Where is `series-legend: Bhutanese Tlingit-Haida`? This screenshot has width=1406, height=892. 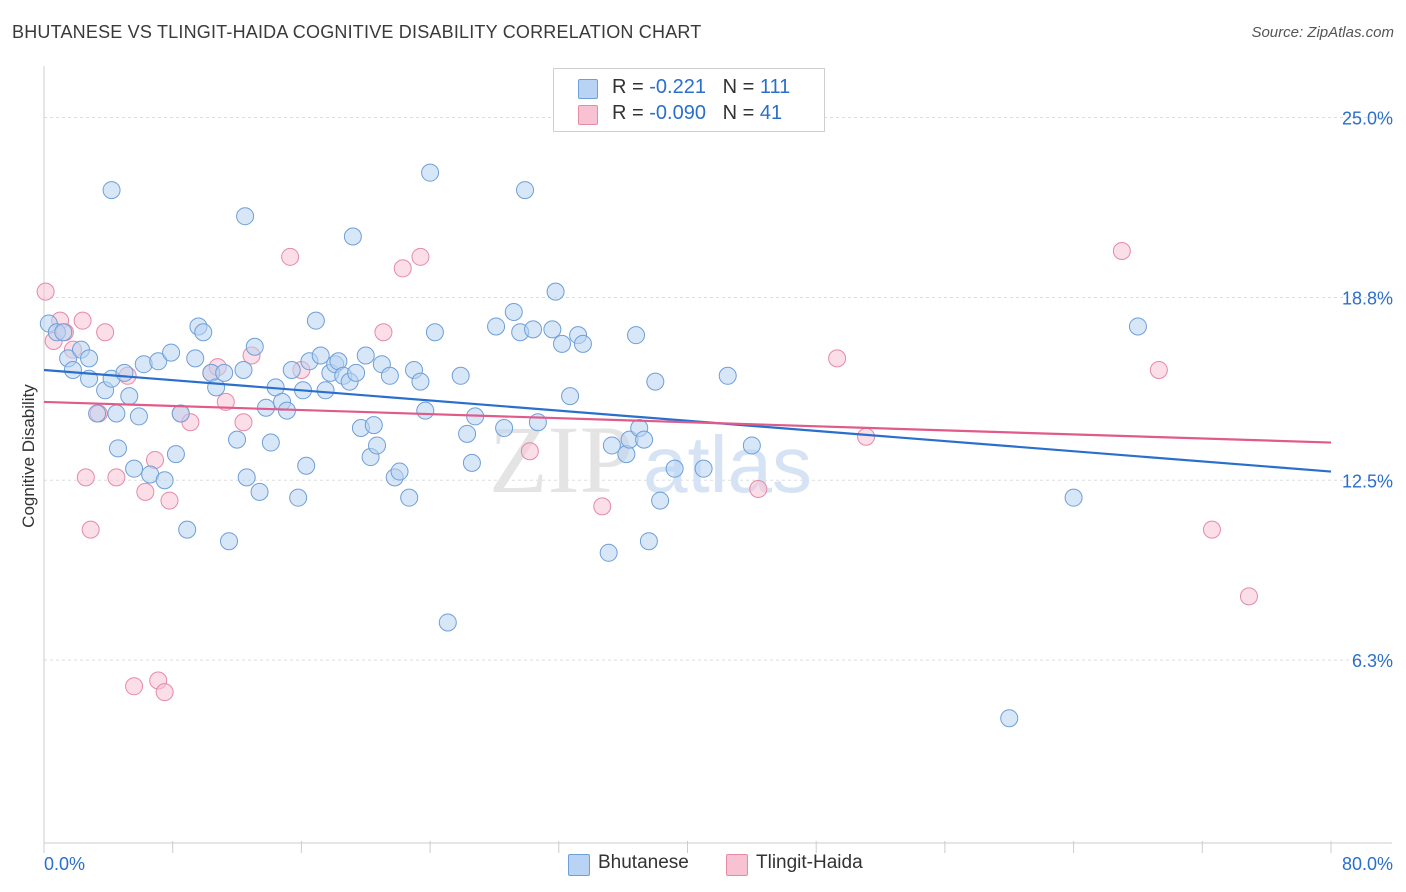 series-legend: Bhutanese Tlingit-Haida is located at coordinates (703, 864).